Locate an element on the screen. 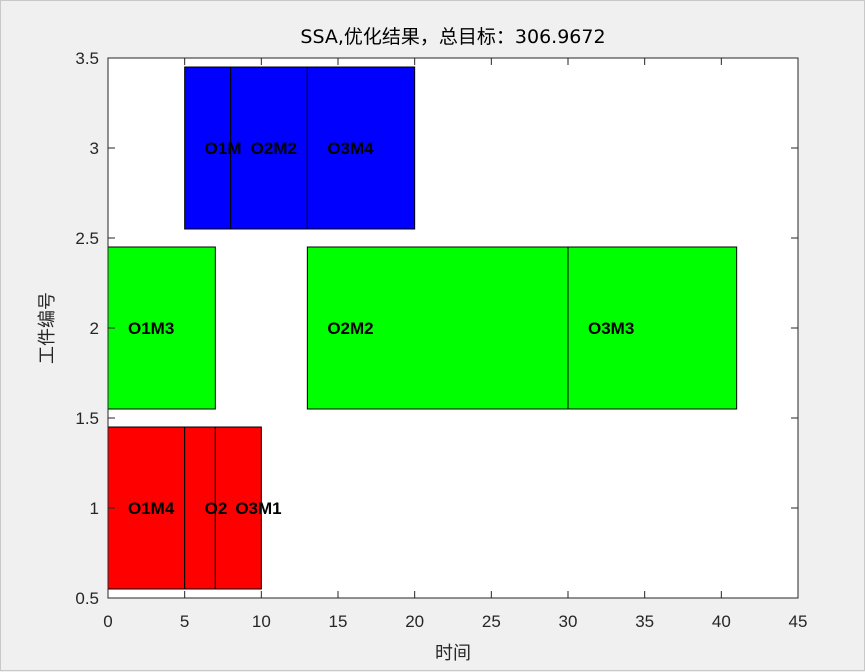 The width and height of the screenshot is (865, 672). x-tick-label: 15 is located at coordinates (338, 621).